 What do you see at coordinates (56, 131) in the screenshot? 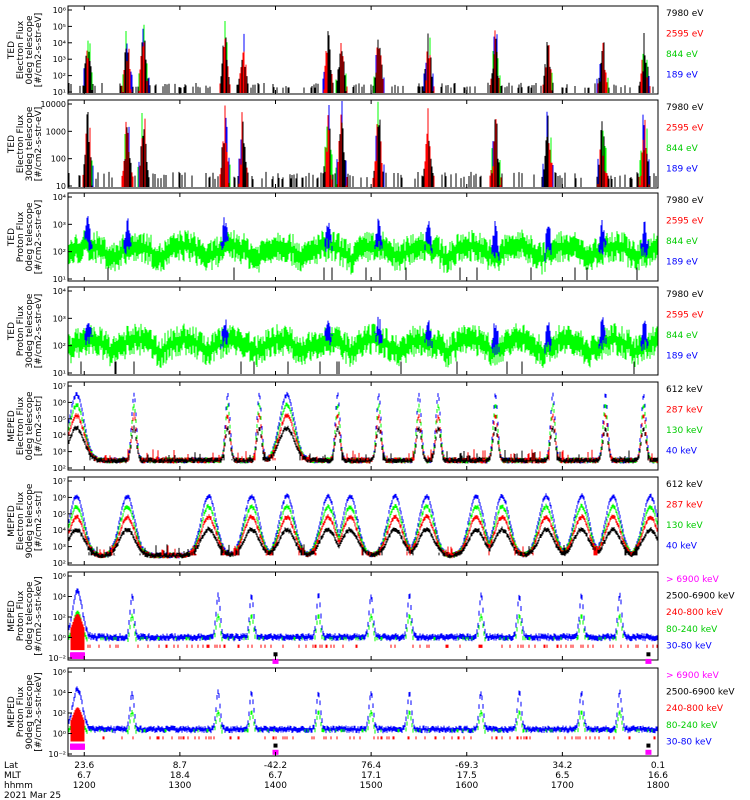
I see `y-tick-label: 1000` at bounding box center [56, 131].